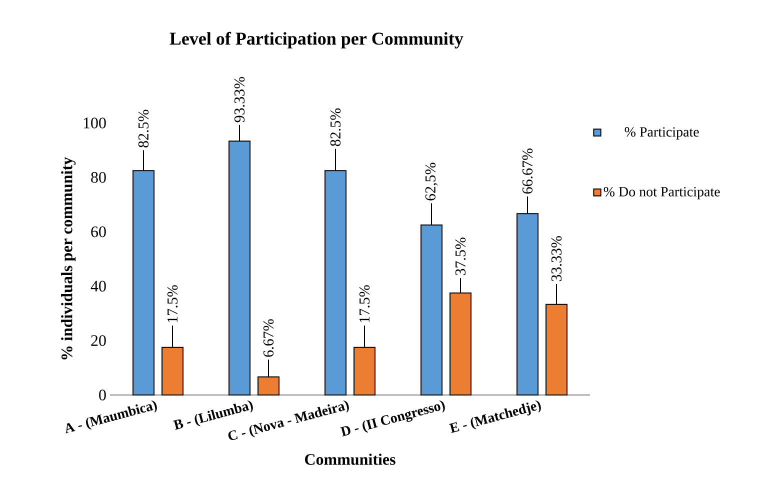 This screenshot has width=776, height=484. What do you see at coordinates (527, 171) in the screenshot?
I see `data-label: 66.67%` at bounding box center [527, 171].